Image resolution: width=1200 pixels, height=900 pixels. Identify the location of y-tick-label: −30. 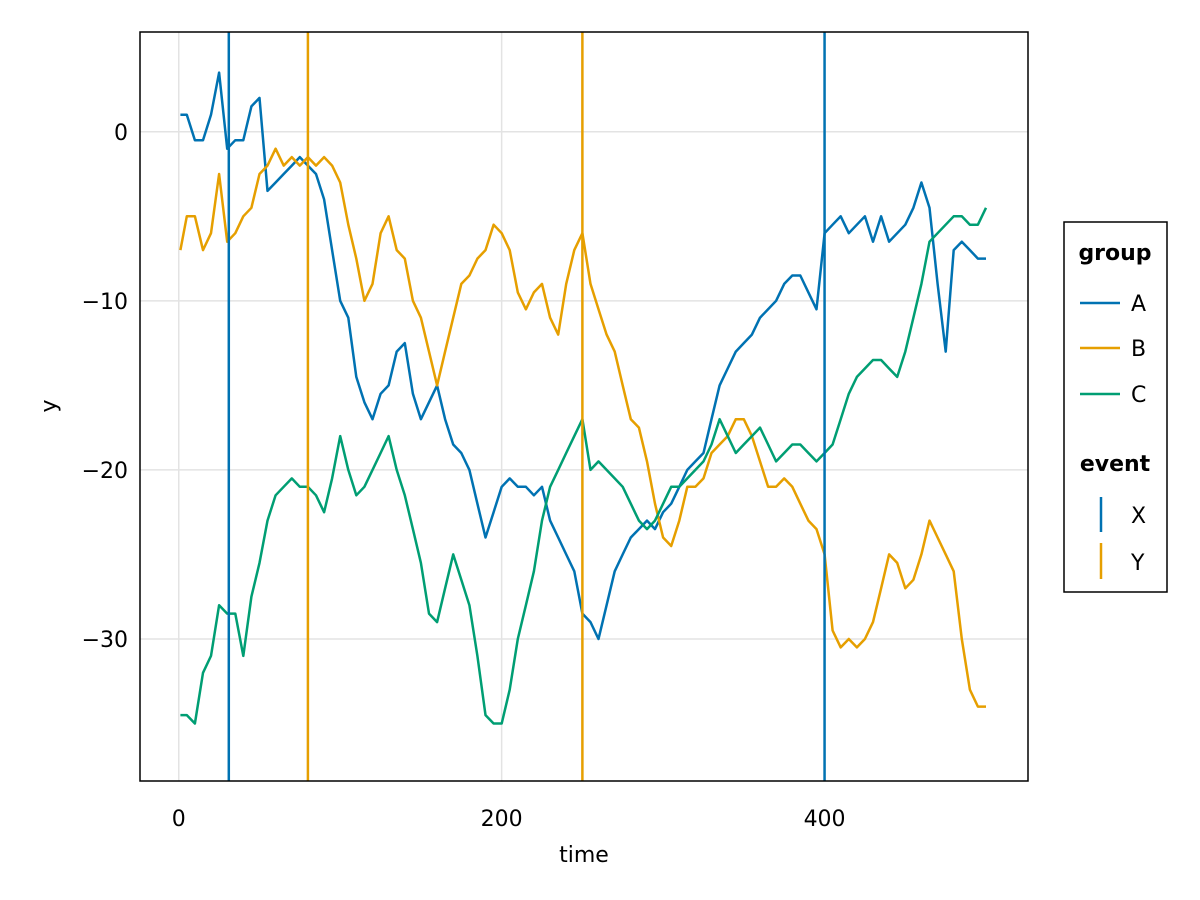
(105, 640).